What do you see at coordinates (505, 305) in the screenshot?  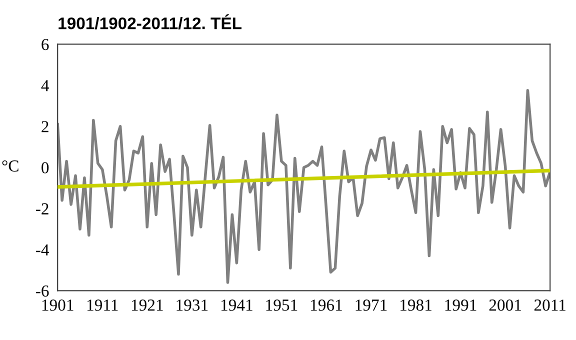 I see `x-tick-label: 2001` at bounding box center [505, 305].